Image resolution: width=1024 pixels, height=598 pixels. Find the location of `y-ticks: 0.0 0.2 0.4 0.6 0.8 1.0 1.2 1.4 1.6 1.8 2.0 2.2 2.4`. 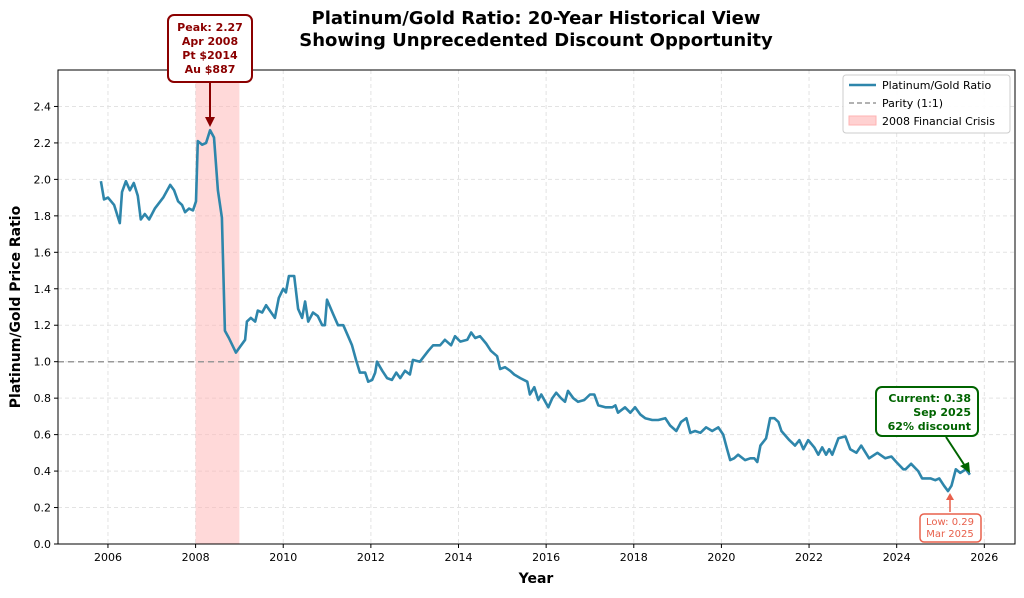

y-ticks: 0.0 0.2 0.4 0.6 0.8 1.0 1.2 1.4 1.6 1.8 2.0 2.2 2.4 is located at coordinates (46, 325).